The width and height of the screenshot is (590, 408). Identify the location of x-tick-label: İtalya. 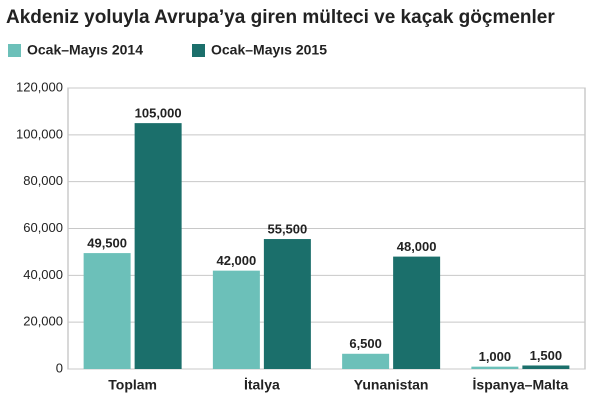
(262, 385).